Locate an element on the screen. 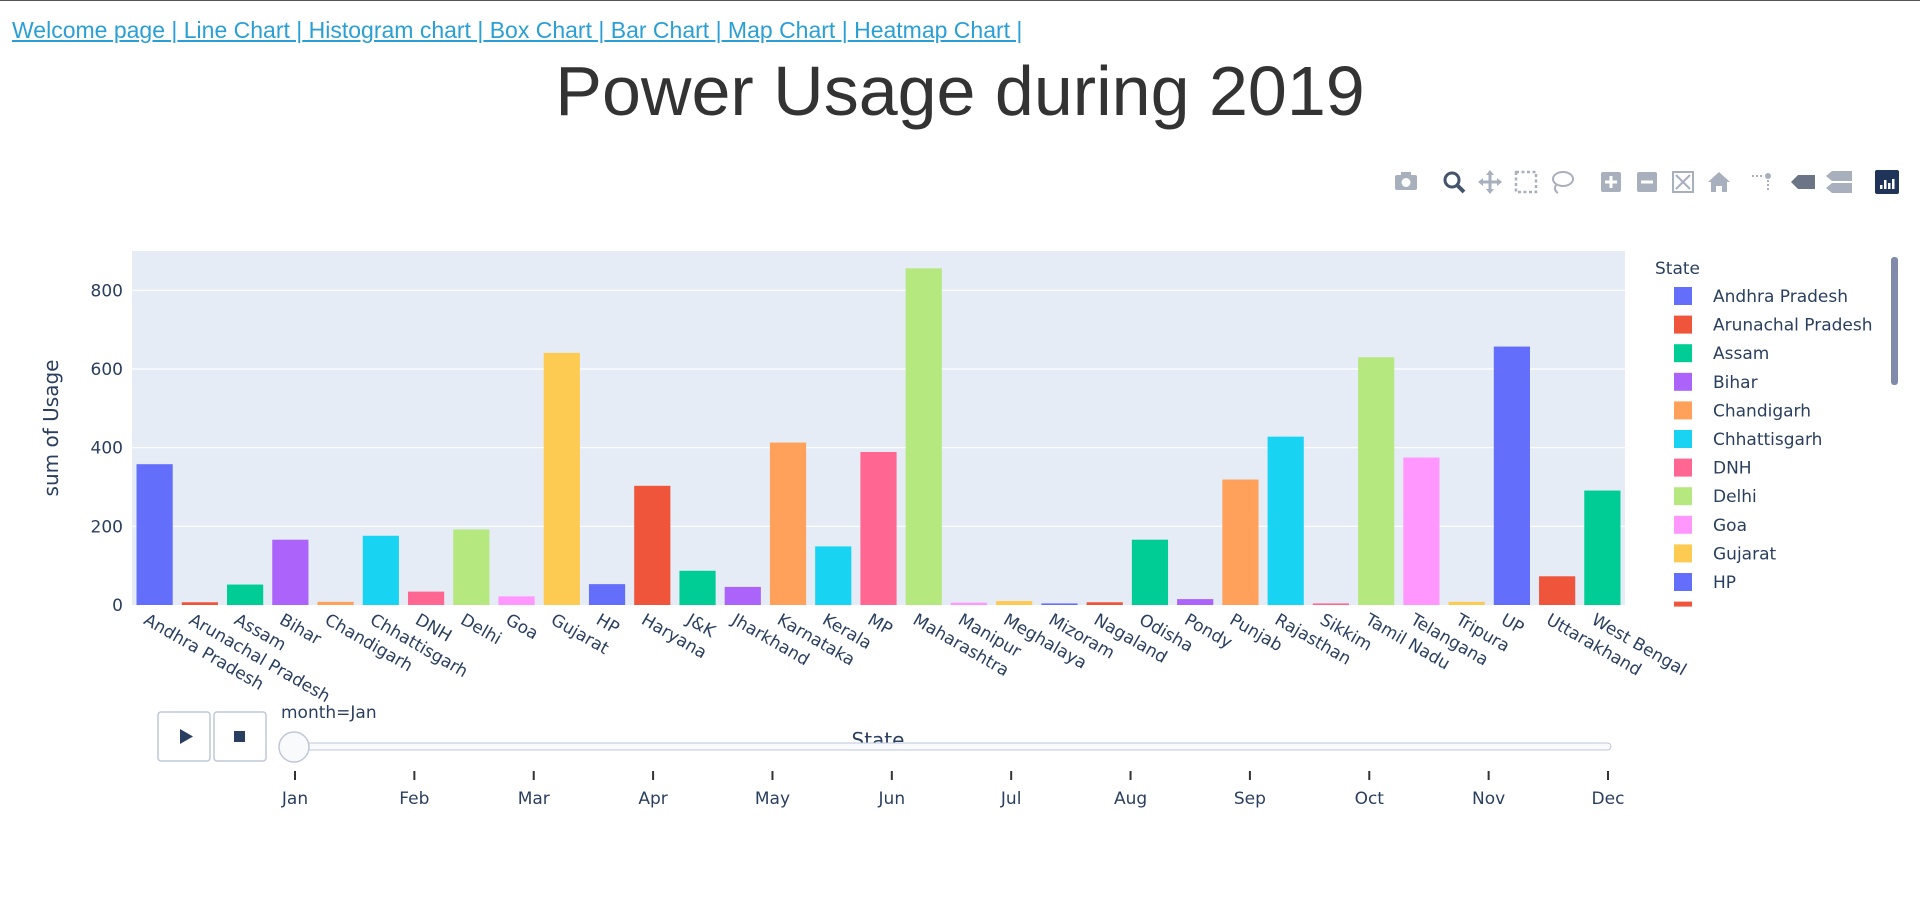 The height and width of the screenshot is (908, 1920). nav-line-chart-link: Line Chart | is located at coordinates (240, 30).